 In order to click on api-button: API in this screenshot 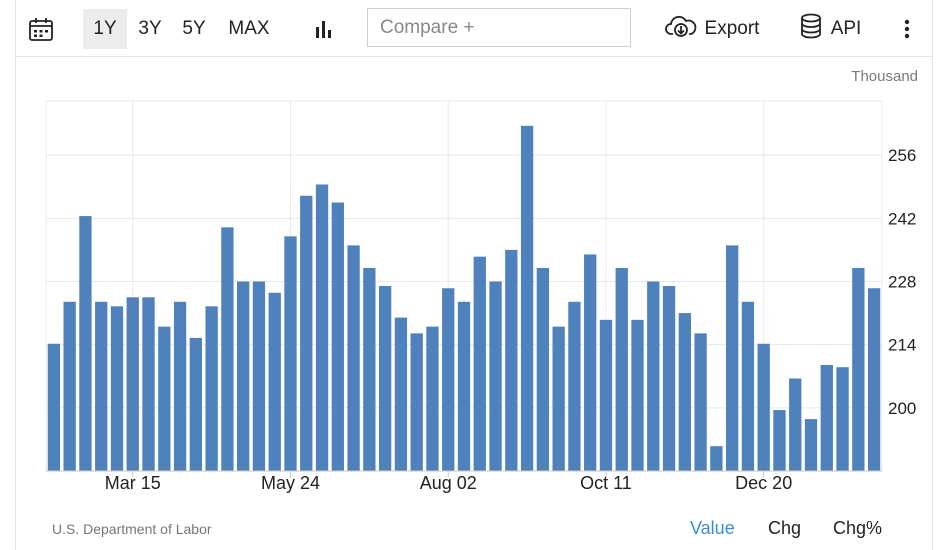, I will do `click(830, 29)`.